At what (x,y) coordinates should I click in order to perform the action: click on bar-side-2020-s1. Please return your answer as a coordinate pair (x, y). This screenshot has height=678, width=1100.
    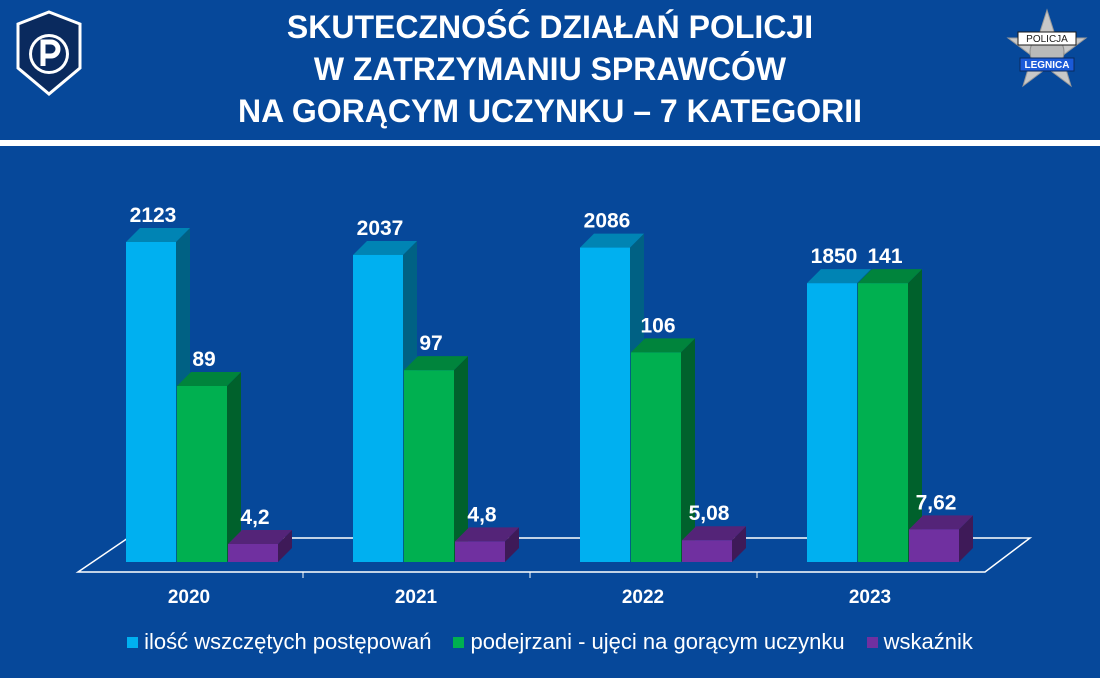
    Looking at the image, I should click on (234, 467).